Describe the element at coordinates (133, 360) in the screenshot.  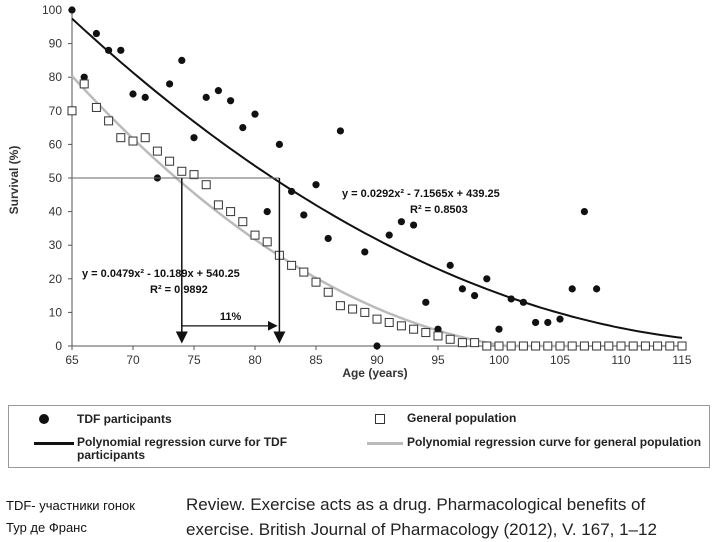
I see `x-tick-label: 70` at that location.